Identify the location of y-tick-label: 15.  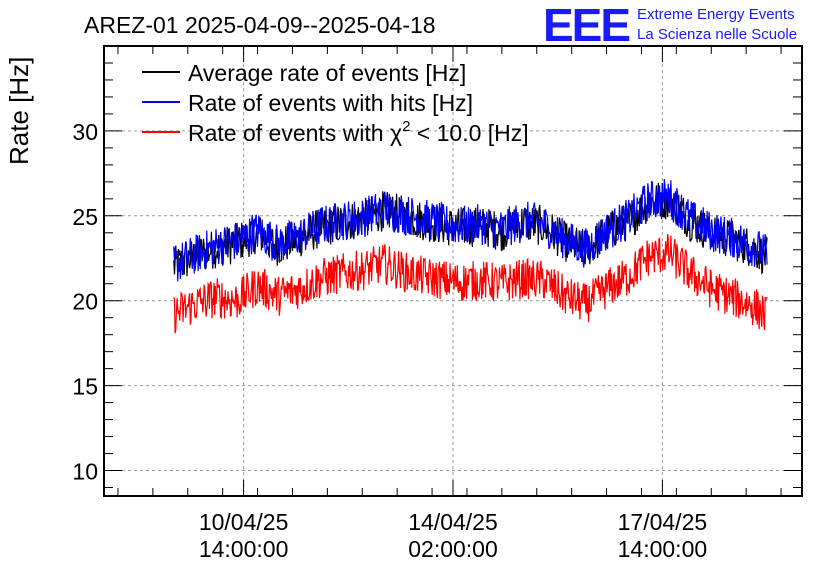
(85, 387).